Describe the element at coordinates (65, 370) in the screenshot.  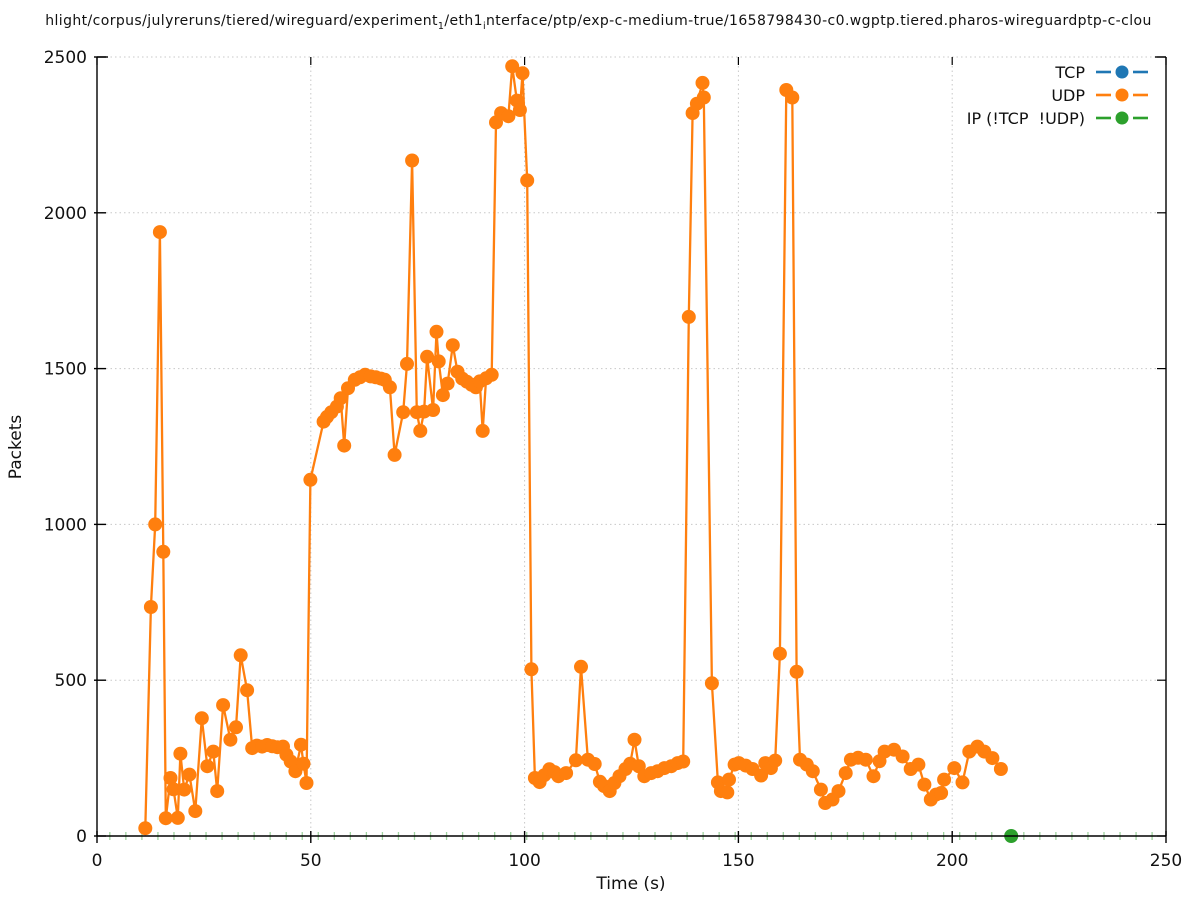
I see `y-tick-label: 1500` at that location.